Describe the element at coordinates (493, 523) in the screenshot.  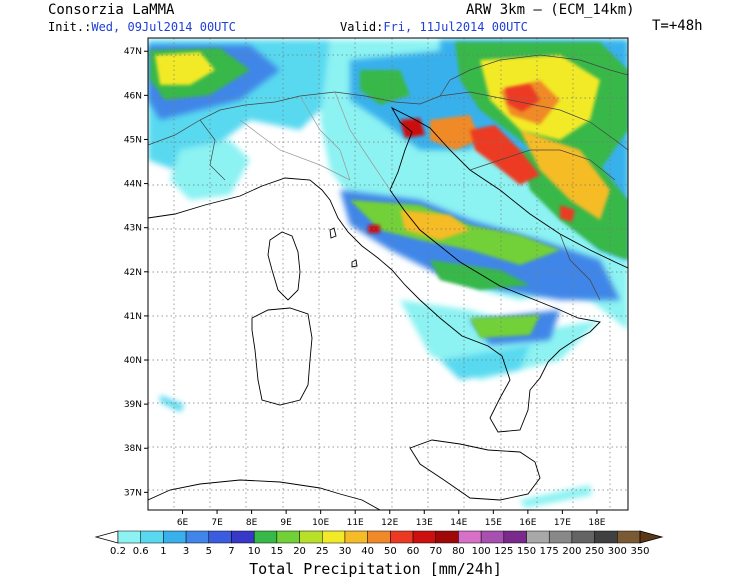
I see `lon-label: 15E` at that location.